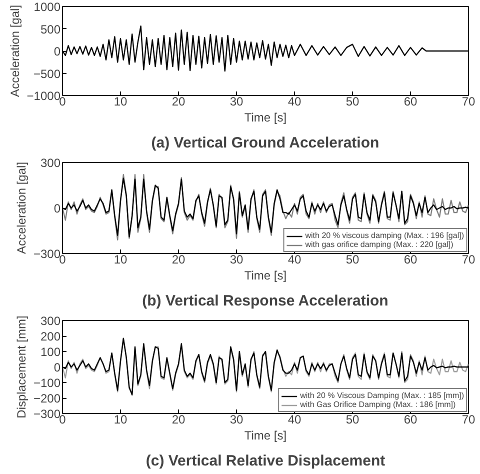 The height and width of the screenshot is (474, 480). I want to click on y-tick-label: −500, so click(47, 73).